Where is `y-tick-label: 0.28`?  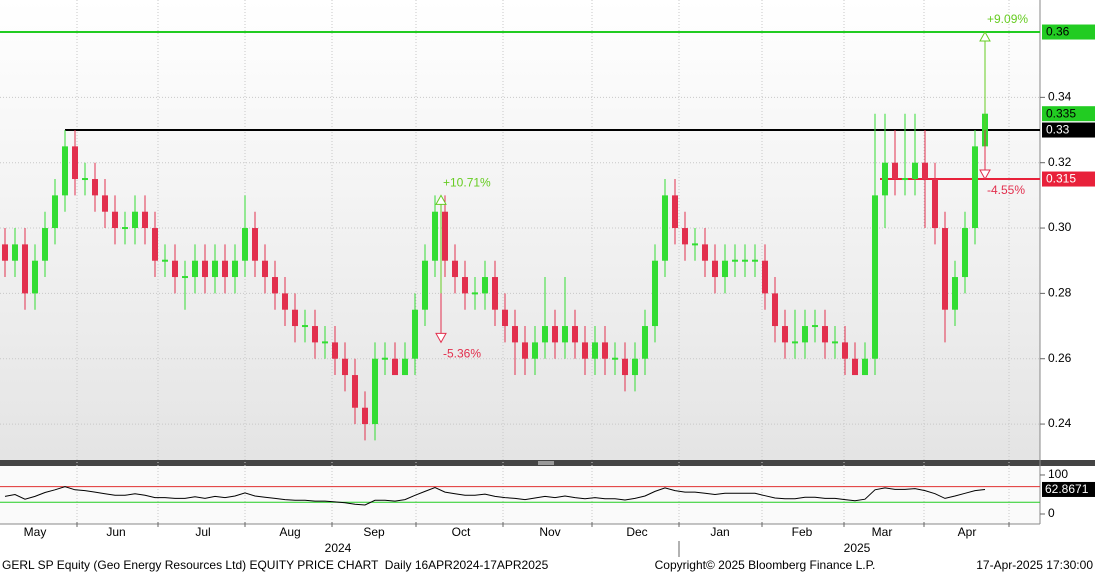
y-tick-label: 0.28 is located at coordinates (1060, 293).